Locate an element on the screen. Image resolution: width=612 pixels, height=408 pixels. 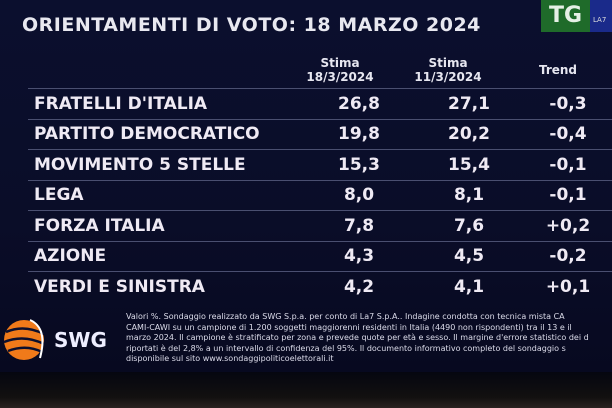
column-header-previous: Stima 11/3/2024 is located at coordinates (448, 70).